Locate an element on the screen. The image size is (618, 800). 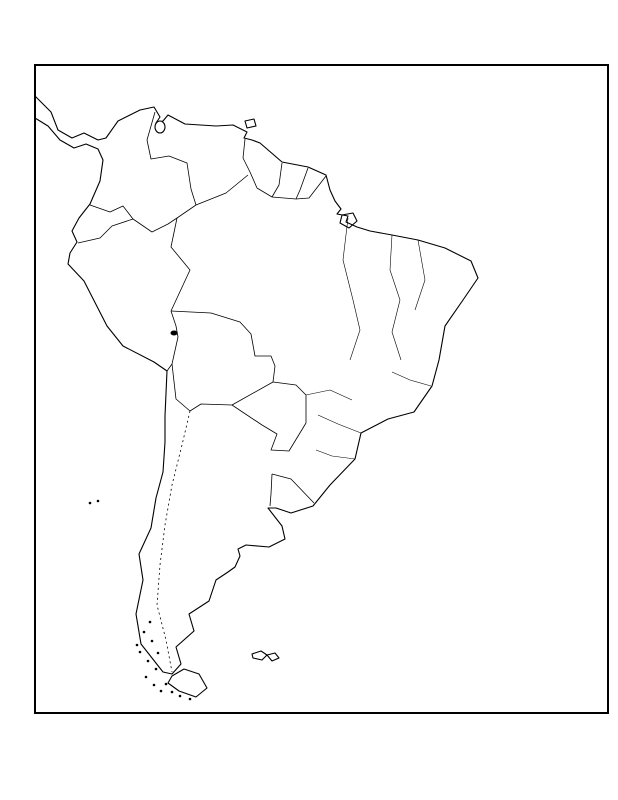
marajo-island is located at coordinates (348, 220).